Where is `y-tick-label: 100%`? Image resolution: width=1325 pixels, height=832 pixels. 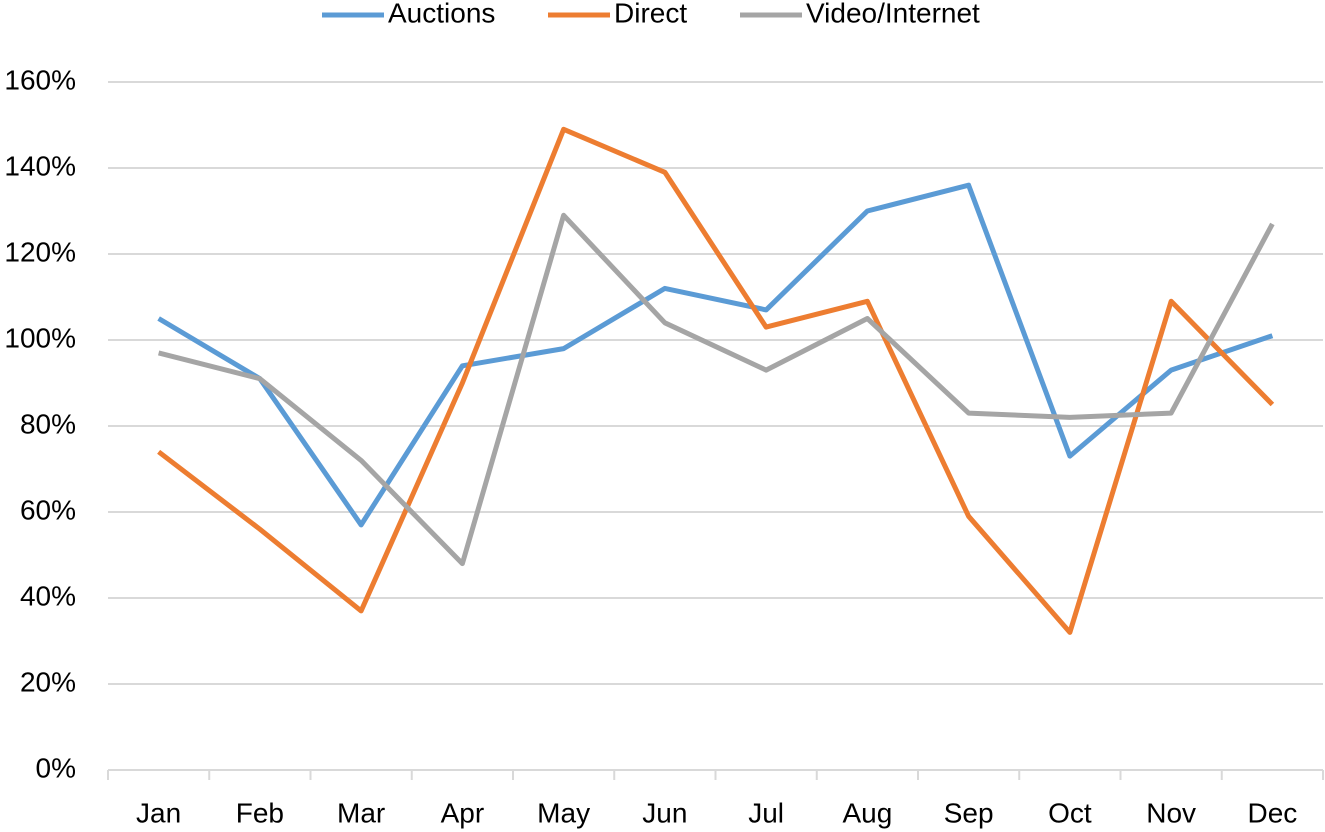
y-tick-label: 100% is located at coordinates (40, 337).